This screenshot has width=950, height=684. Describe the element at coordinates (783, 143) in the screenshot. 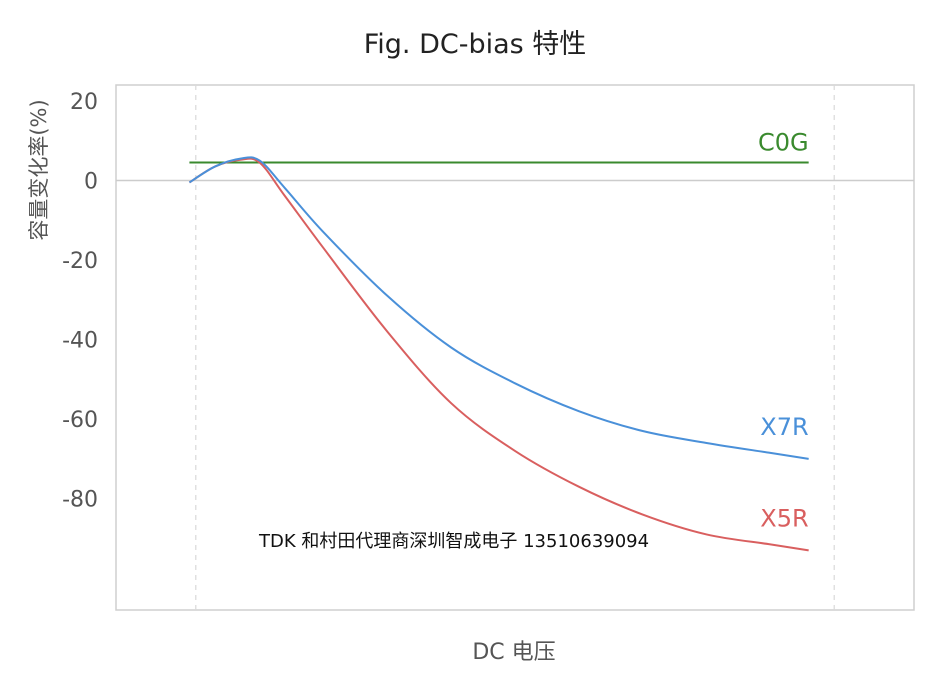

I see `series-label-c0g: C0G` at that location.